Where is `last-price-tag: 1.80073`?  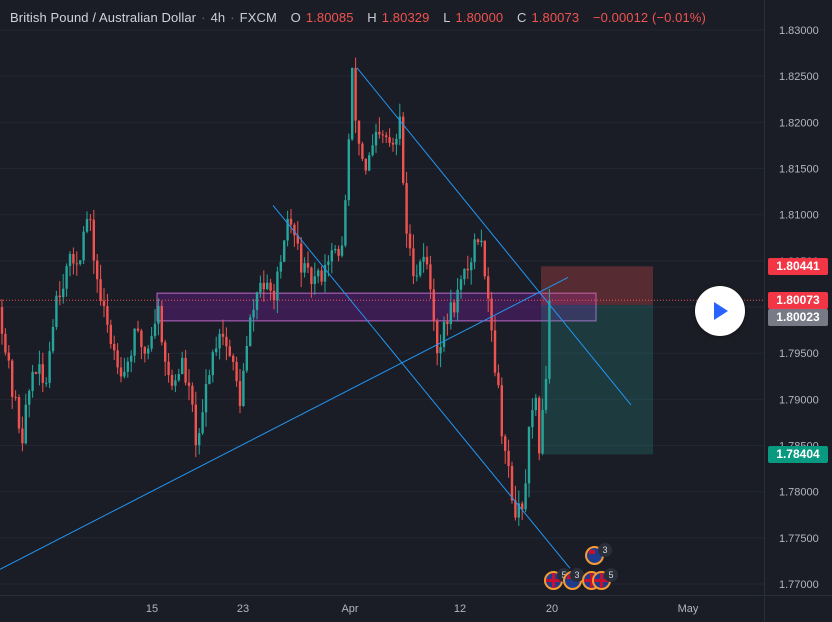
last-price-tag: 1.80073 is located at coordinates (798, 300).